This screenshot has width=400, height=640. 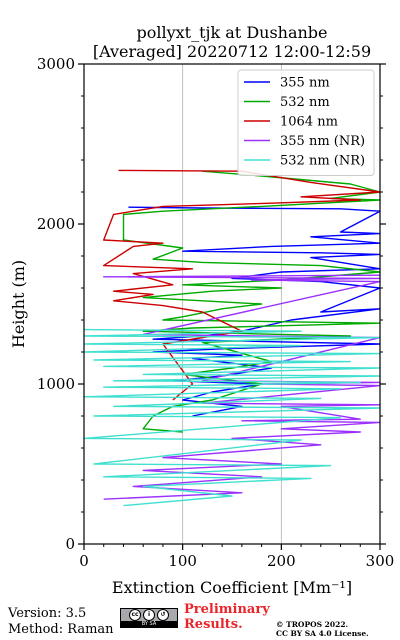 I want to click on chart-title-line2: [Averaged] 20220712 12:00-12:59, so click(x=232, y=51).